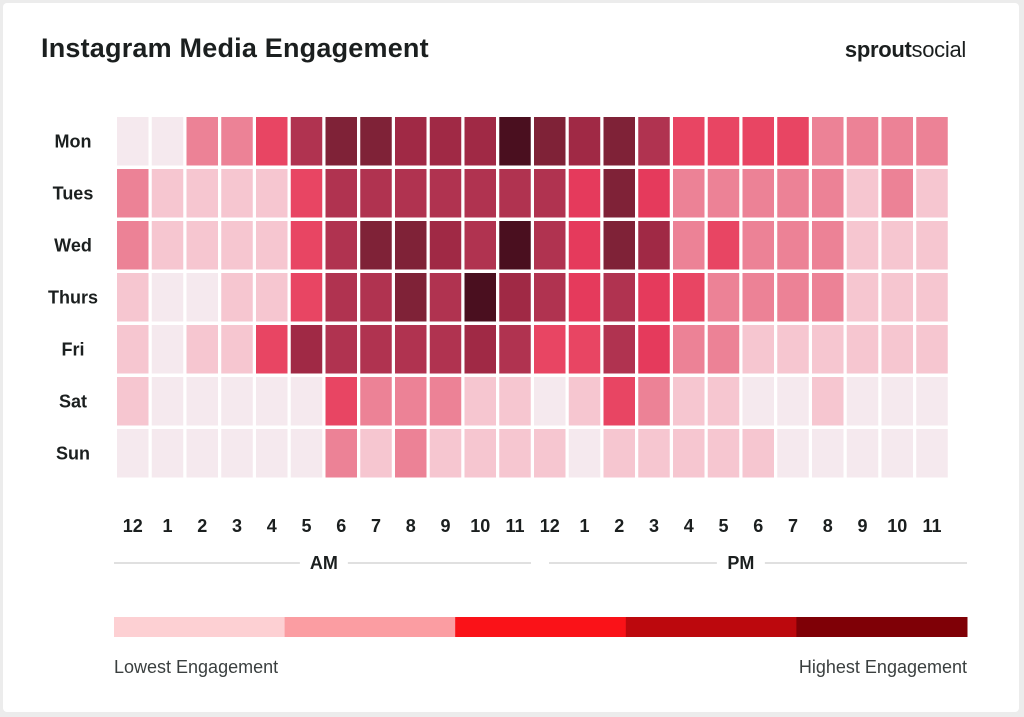  What do you see at coordinates (532, 526) in the screenshot?
I see `column-labels: 12 1 2 3 4 5 6 7 8 9 10 11 12 1 2 3 4 5 6 7 8 9 10 11` at bounding box center [532, 526].